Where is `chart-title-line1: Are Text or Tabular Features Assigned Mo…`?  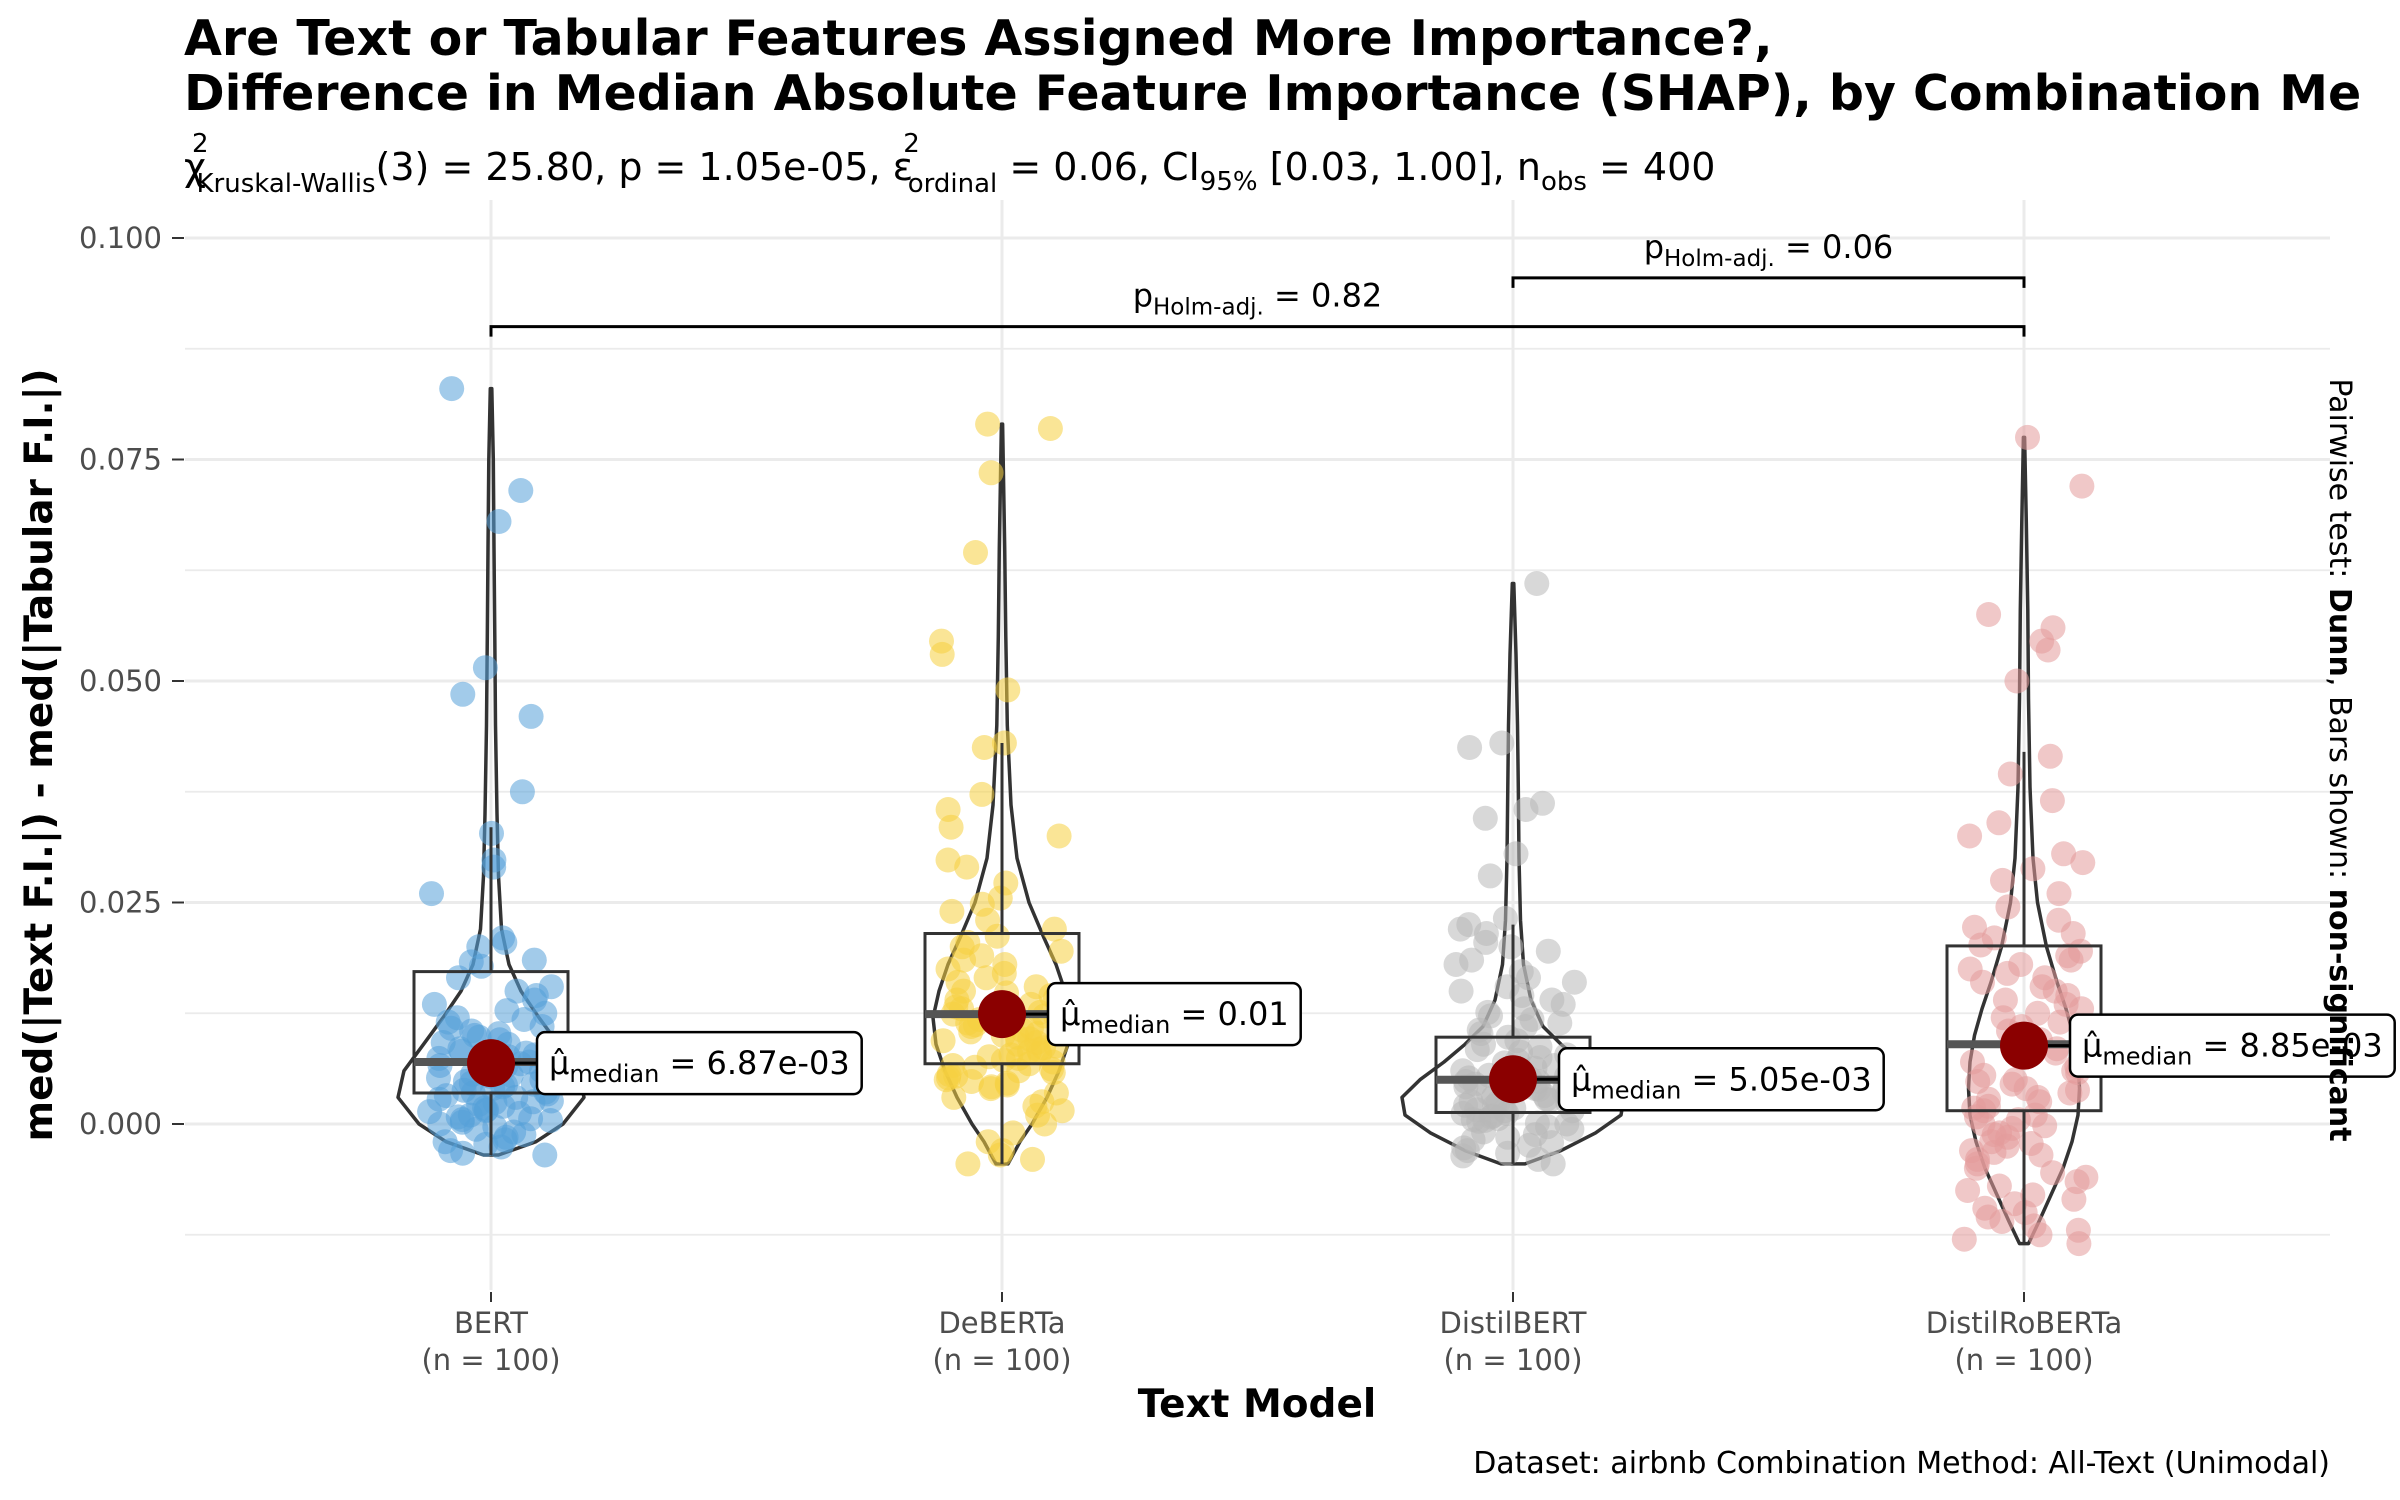
chart-title-line1: Are Text or Tabular Features Assigned Mo… is located at coordinates (978, 38).